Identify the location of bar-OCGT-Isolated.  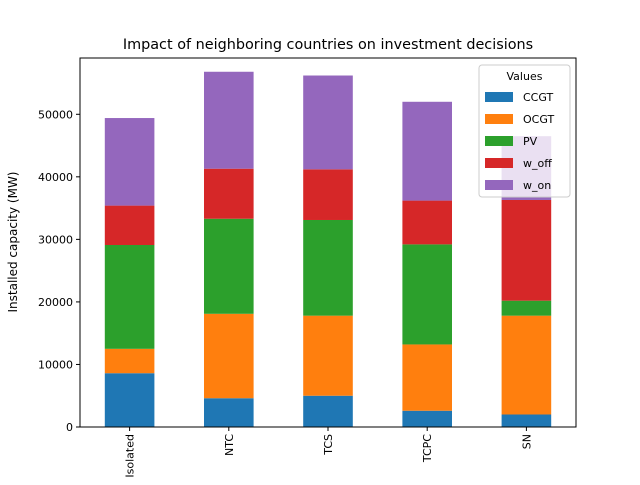
(129, 361).